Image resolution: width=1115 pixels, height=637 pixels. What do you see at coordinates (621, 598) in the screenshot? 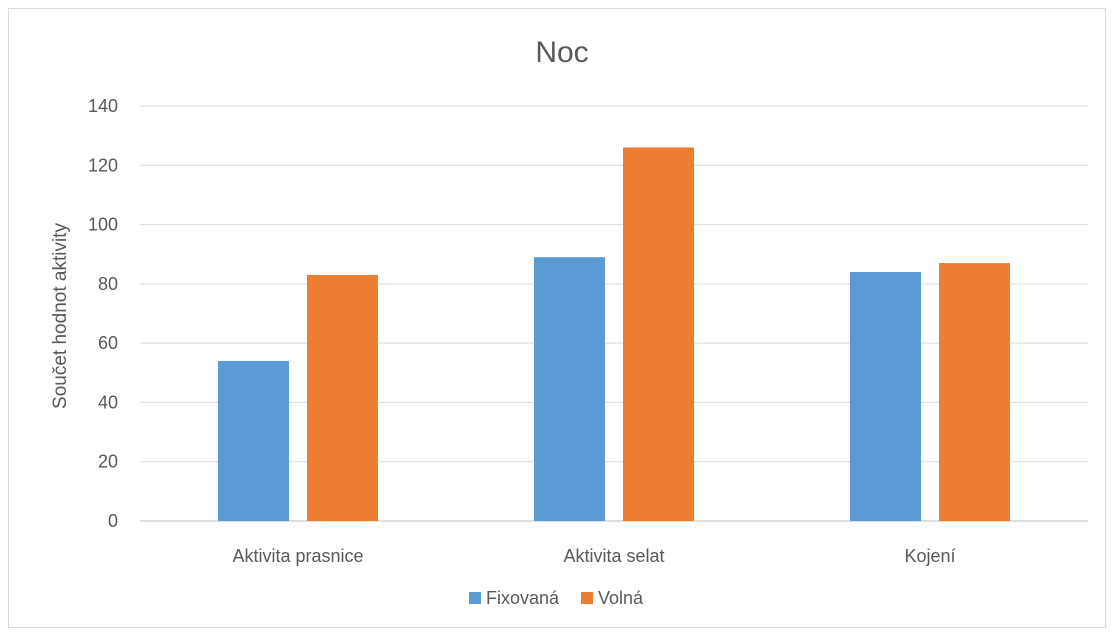
I see `legend-label: Volná` at bounding box center [621, 598].